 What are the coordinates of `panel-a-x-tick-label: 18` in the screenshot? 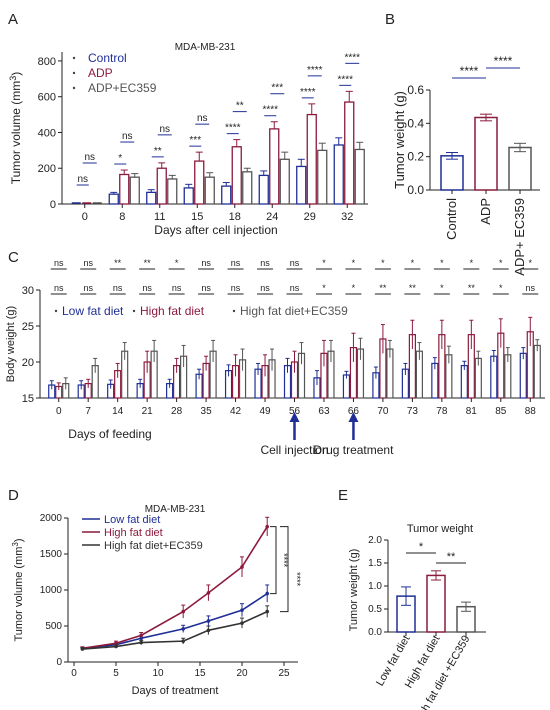 It's located at (235, 217).